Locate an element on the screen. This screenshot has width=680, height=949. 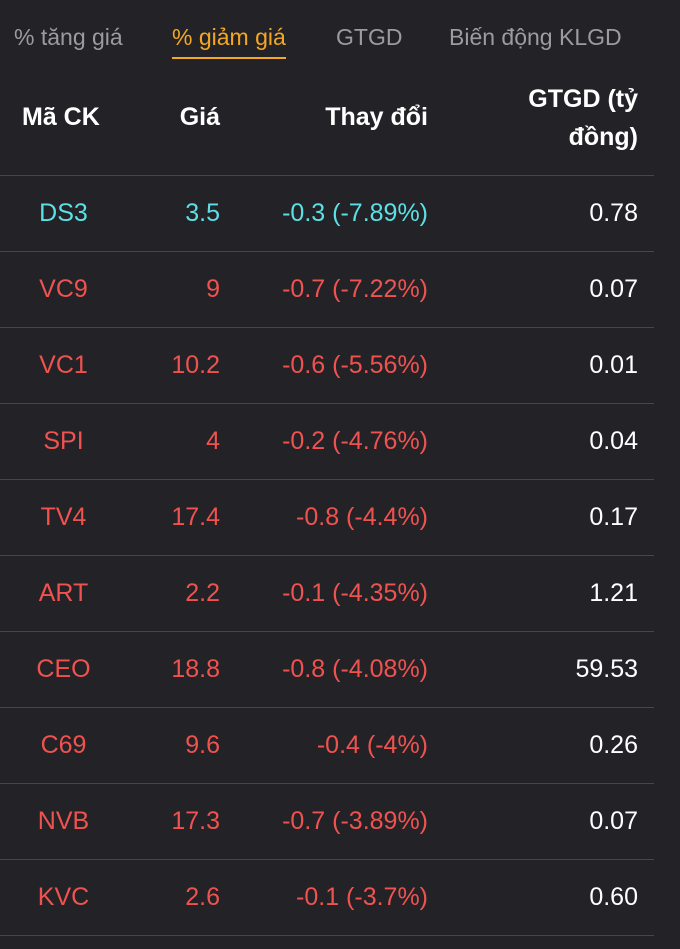
tab-volume-change: Biến động KLGD is located at coordinates (535, 37).